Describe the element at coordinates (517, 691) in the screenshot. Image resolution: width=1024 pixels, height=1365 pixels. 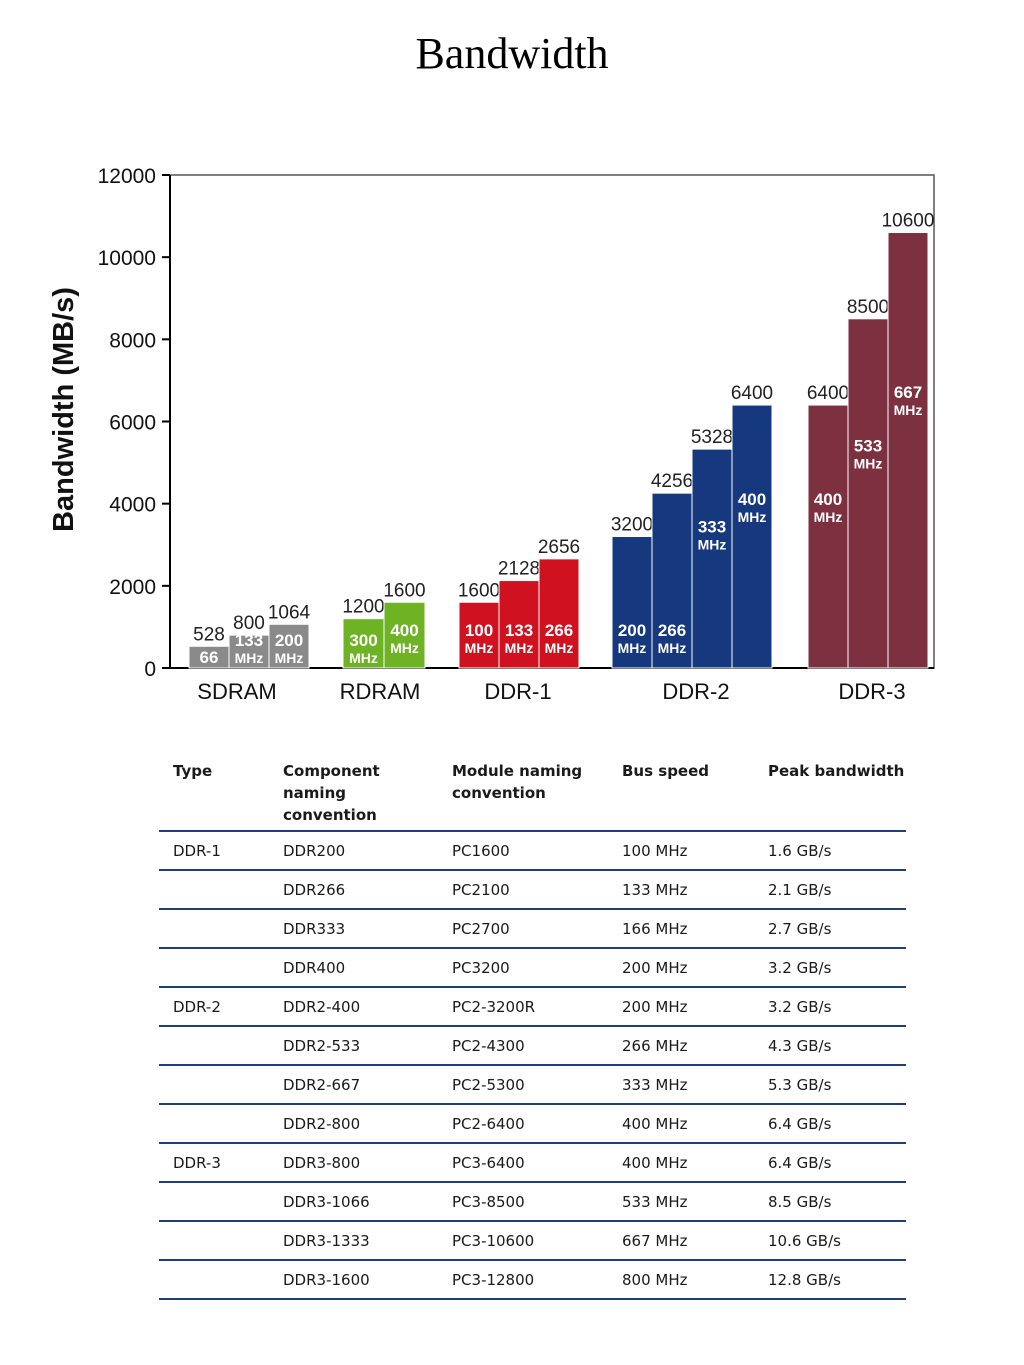
I see `x-category-label: DDR-1` at that location.